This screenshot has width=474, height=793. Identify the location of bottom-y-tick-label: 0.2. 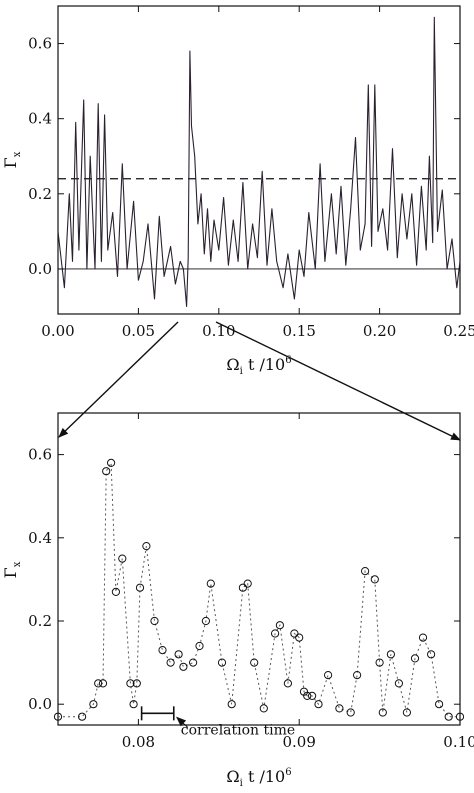
(40, 621).